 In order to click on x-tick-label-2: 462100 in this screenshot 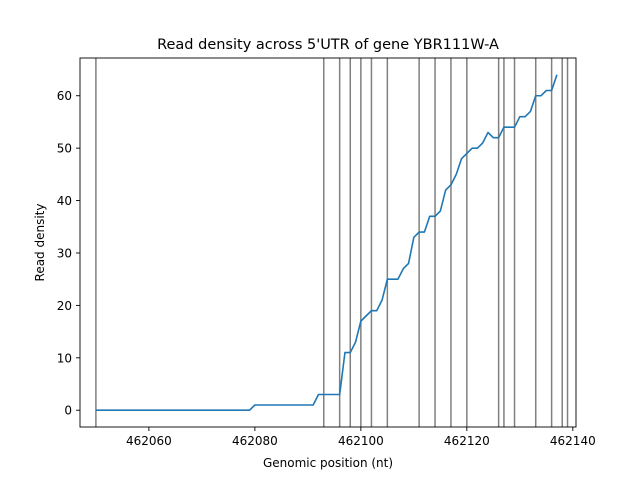, I will do `click(361, 441)`.